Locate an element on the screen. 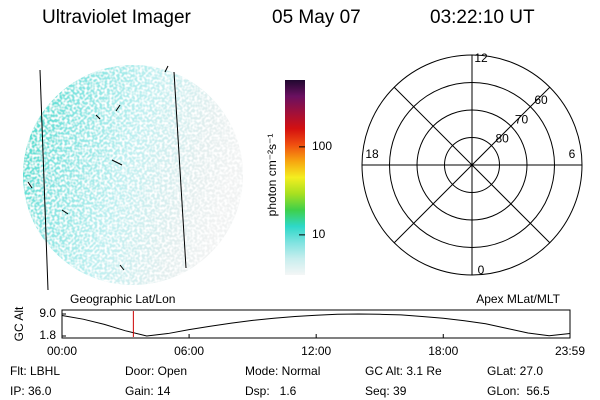 This screenshot has width=600, height=400. info-field: GC Alt: 3.1 Re is located at coordinates (403, 371).